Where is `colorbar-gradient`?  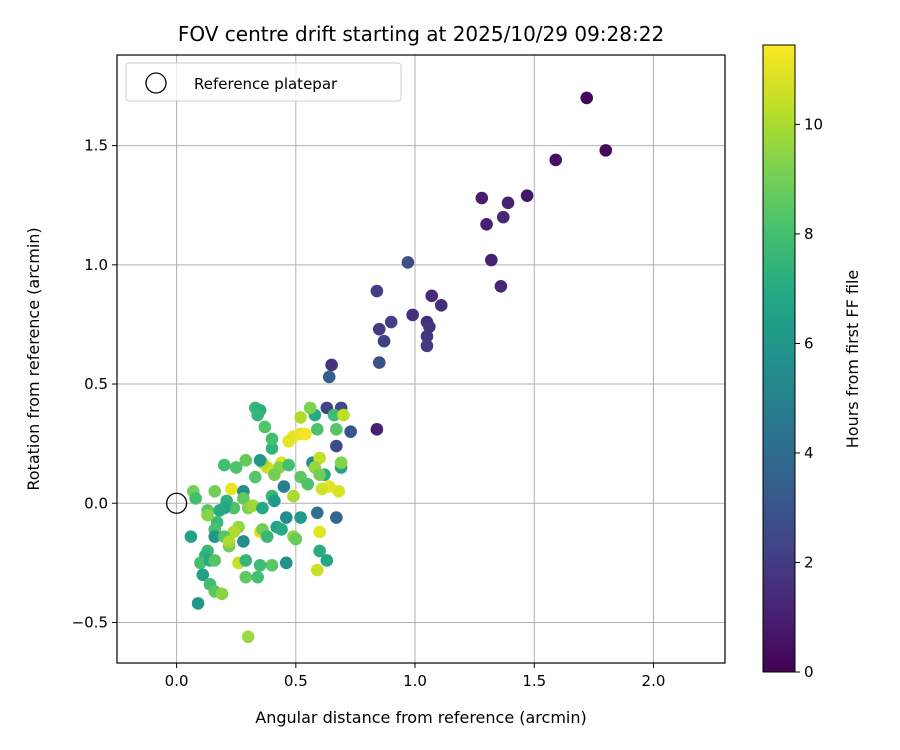
colorbar-gradient is located at coordinates (779, 358).